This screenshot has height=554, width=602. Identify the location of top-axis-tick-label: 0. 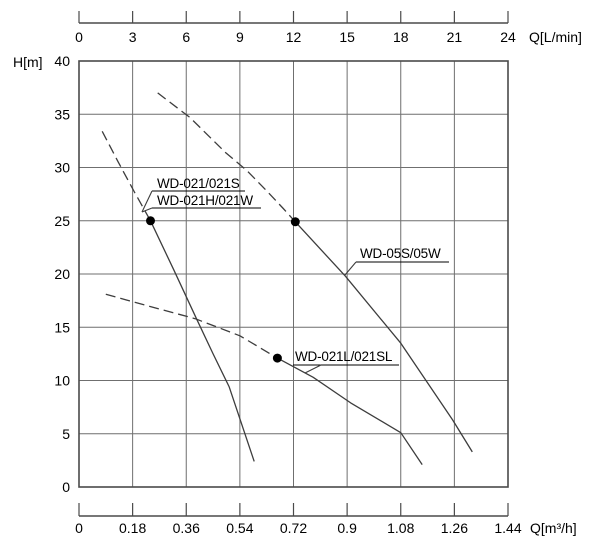
(79, 37).